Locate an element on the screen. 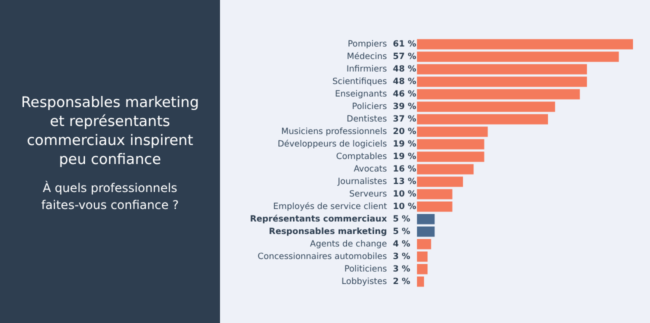 This screenshot has height=323, width=650. y-tick-label: Comptables is located at coordinates (362, 157).